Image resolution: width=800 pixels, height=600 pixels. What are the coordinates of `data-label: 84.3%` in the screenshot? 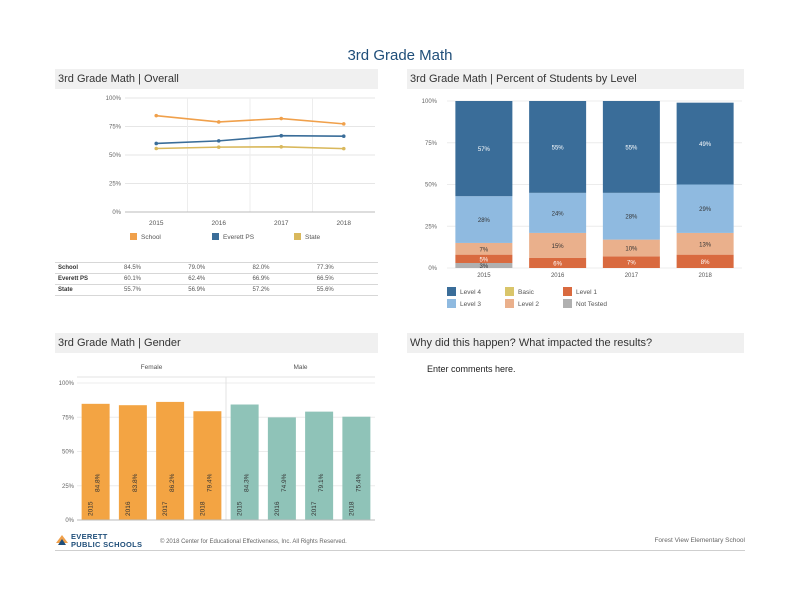 It's located at (247, 482).